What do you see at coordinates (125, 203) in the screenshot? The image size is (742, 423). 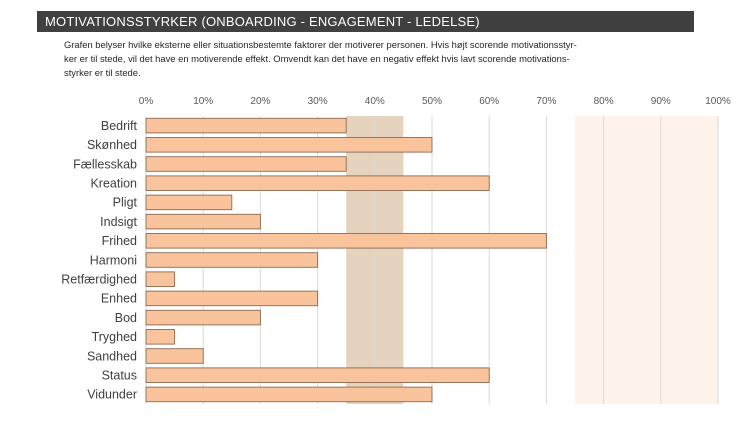 I see `category-label: Pligt` at bounding box center [125, 203].